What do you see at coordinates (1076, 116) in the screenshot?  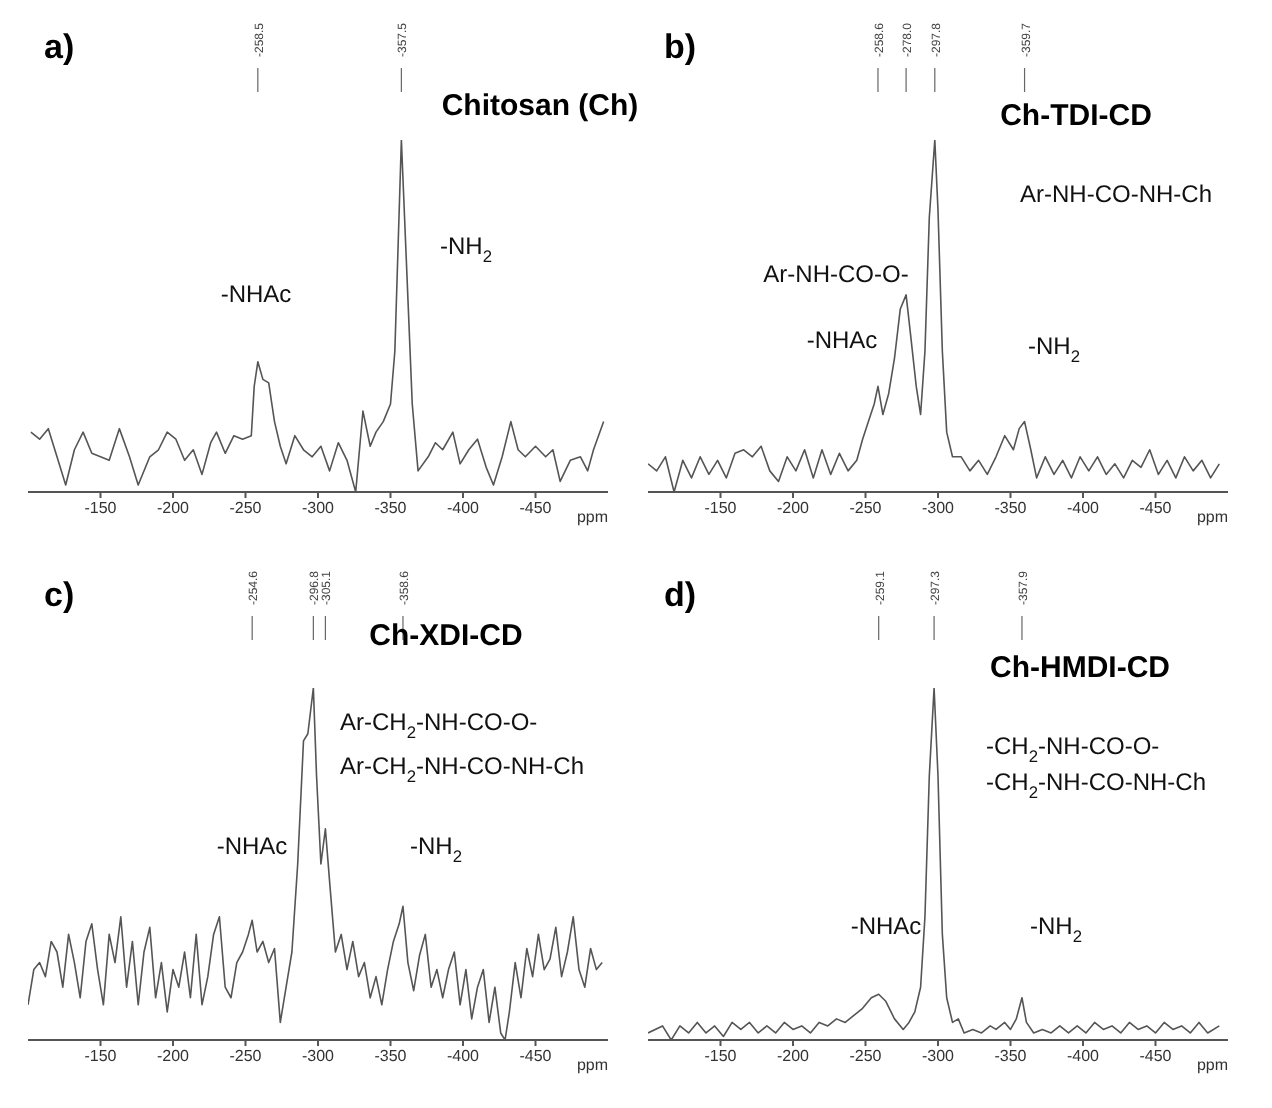 I see `chart-subtitle: Ch-TDI-CD` at bounding box center [1076, 116].